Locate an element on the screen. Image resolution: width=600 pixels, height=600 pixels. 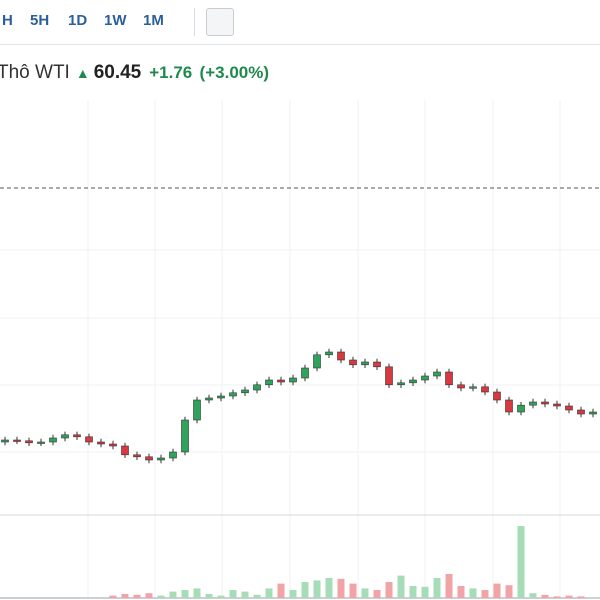
separator is located at coordinates (194, 22).